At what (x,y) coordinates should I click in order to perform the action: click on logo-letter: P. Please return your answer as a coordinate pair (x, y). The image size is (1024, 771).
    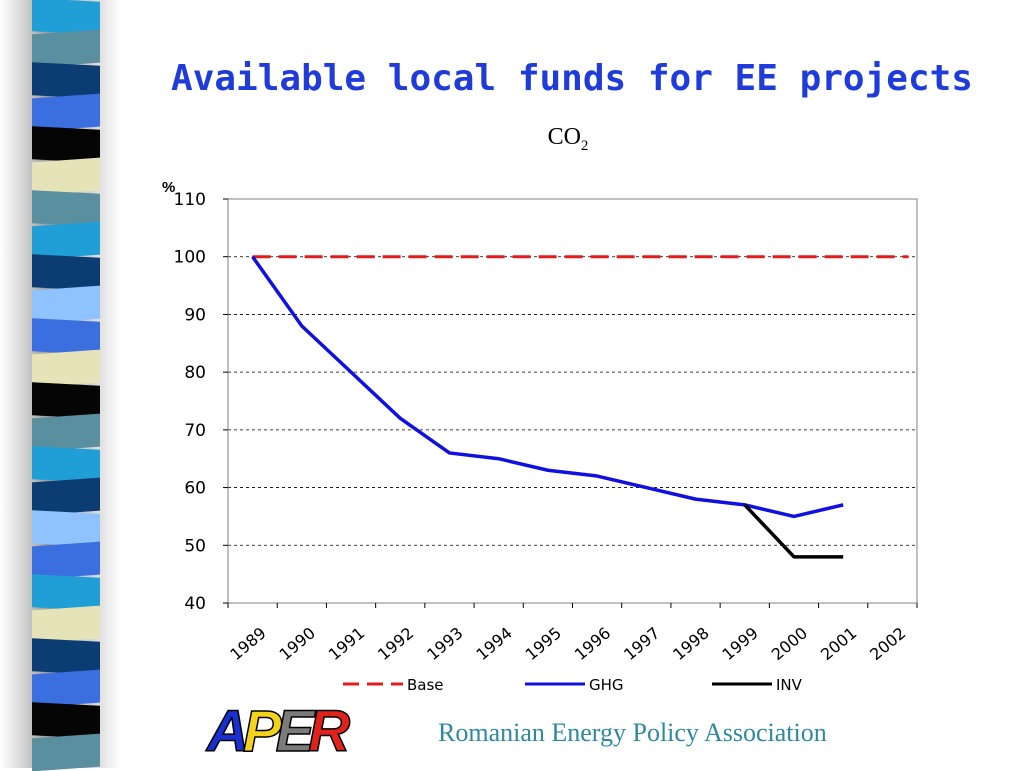
    Looking at the image, I should click on (262, 732).